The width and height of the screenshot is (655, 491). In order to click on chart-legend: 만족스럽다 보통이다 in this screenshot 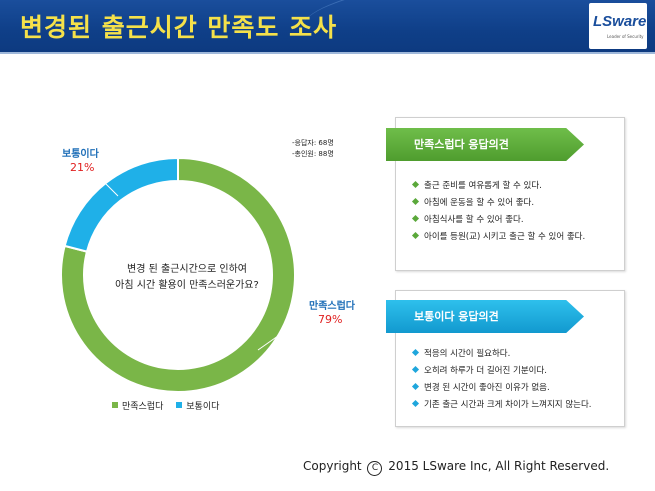, I will do `click(165, 405)`.